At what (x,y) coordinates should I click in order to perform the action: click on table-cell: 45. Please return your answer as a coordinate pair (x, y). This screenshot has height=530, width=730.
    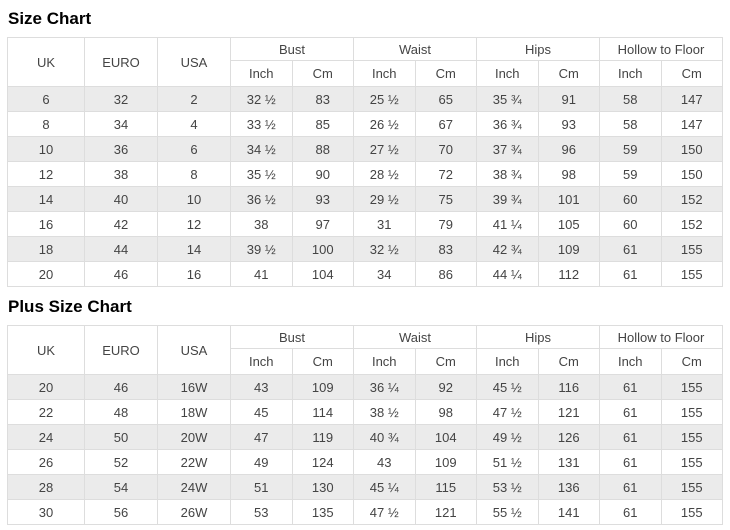
    Looking at the image, I should click on (261, 412).